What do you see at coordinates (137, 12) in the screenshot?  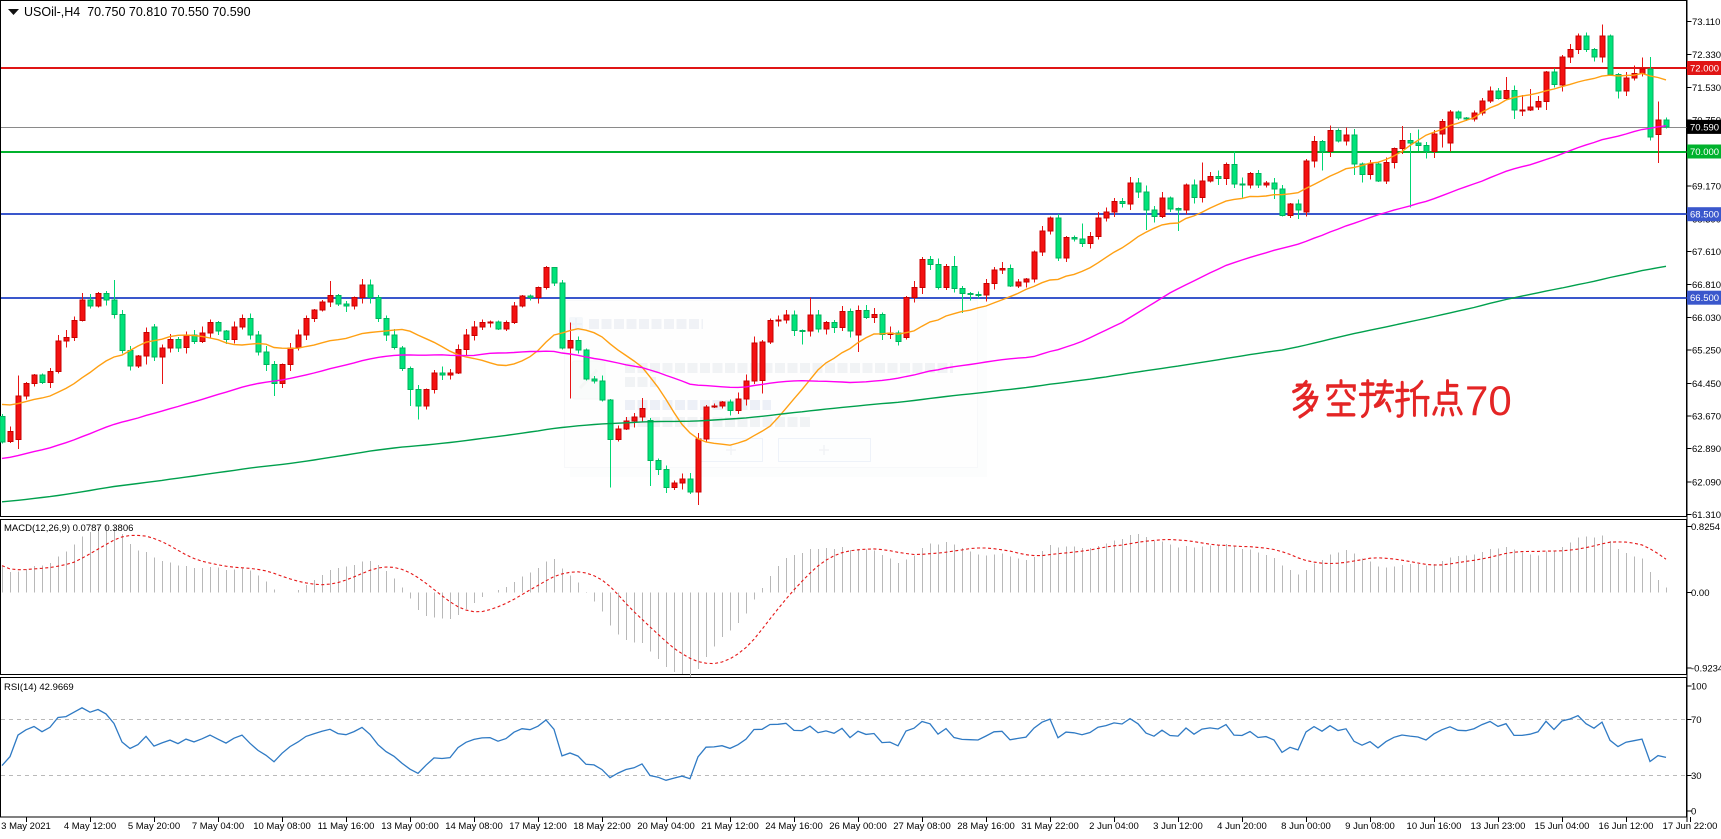 I see `svg-text:USOil-,H4 70.750 70.810 70.55: USOil-,H4 70.750 70.810 70.550 70.590` at bounding box center [137, 12].